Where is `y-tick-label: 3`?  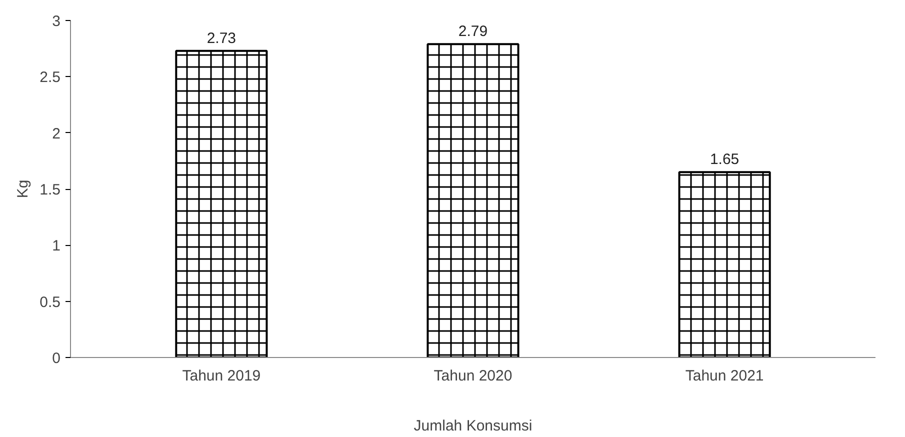 y-tick-label: 3 is located at coordinates (56, 21).